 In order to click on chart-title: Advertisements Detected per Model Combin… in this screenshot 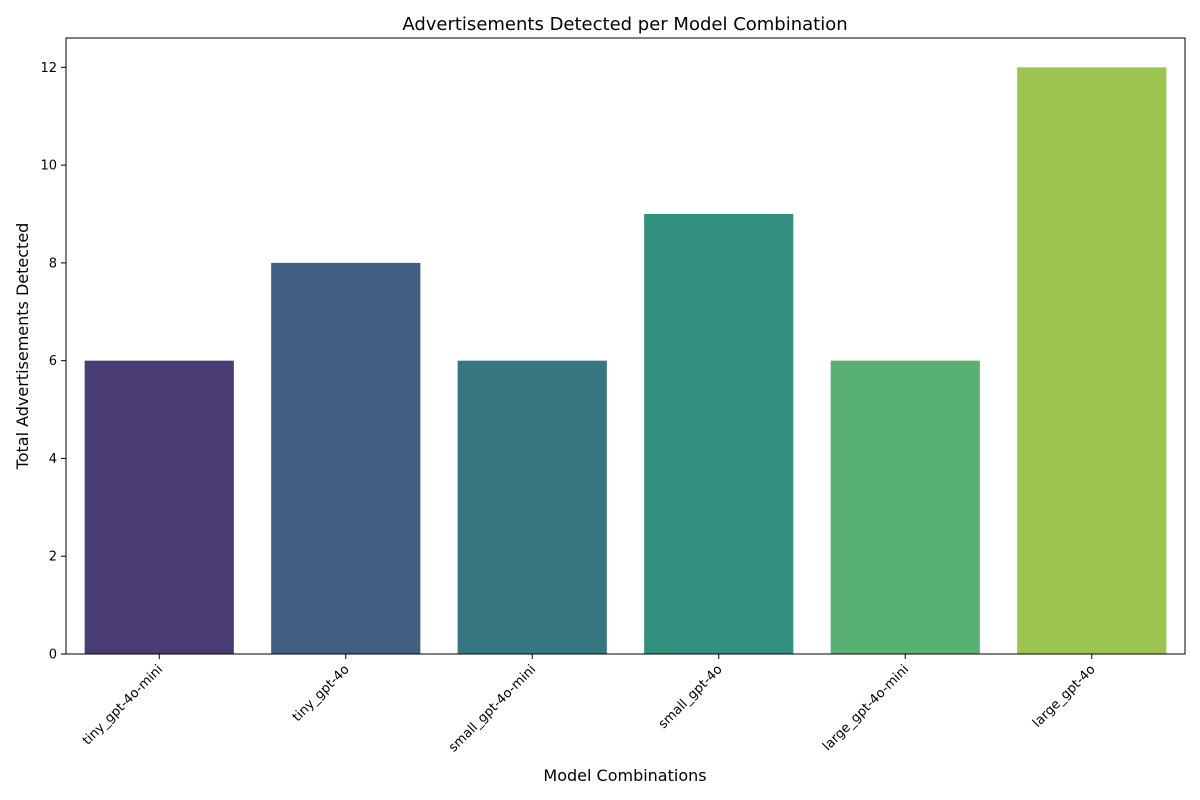, I will do `click(624, 24)`.